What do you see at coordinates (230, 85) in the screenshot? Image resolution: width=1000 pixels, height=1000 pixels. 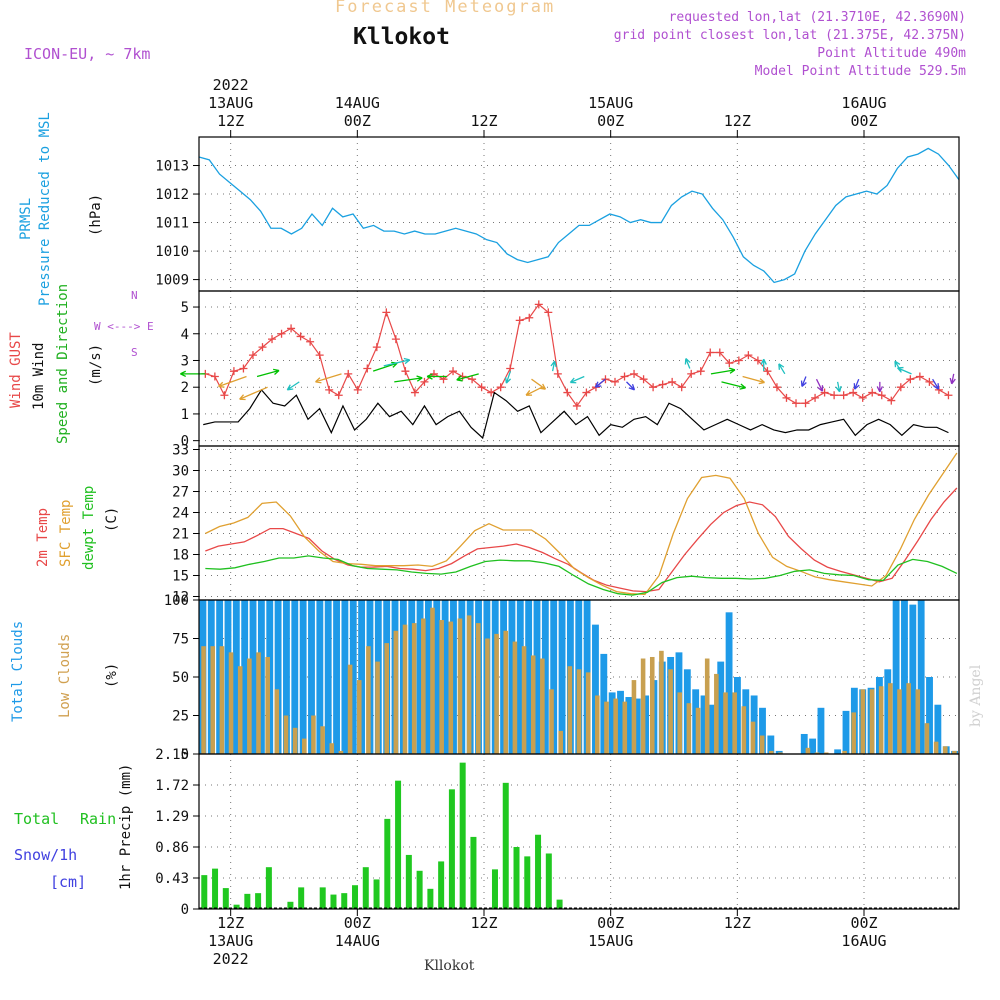 I see `top-axis-year: 2022` at bounding box center [230, 85].